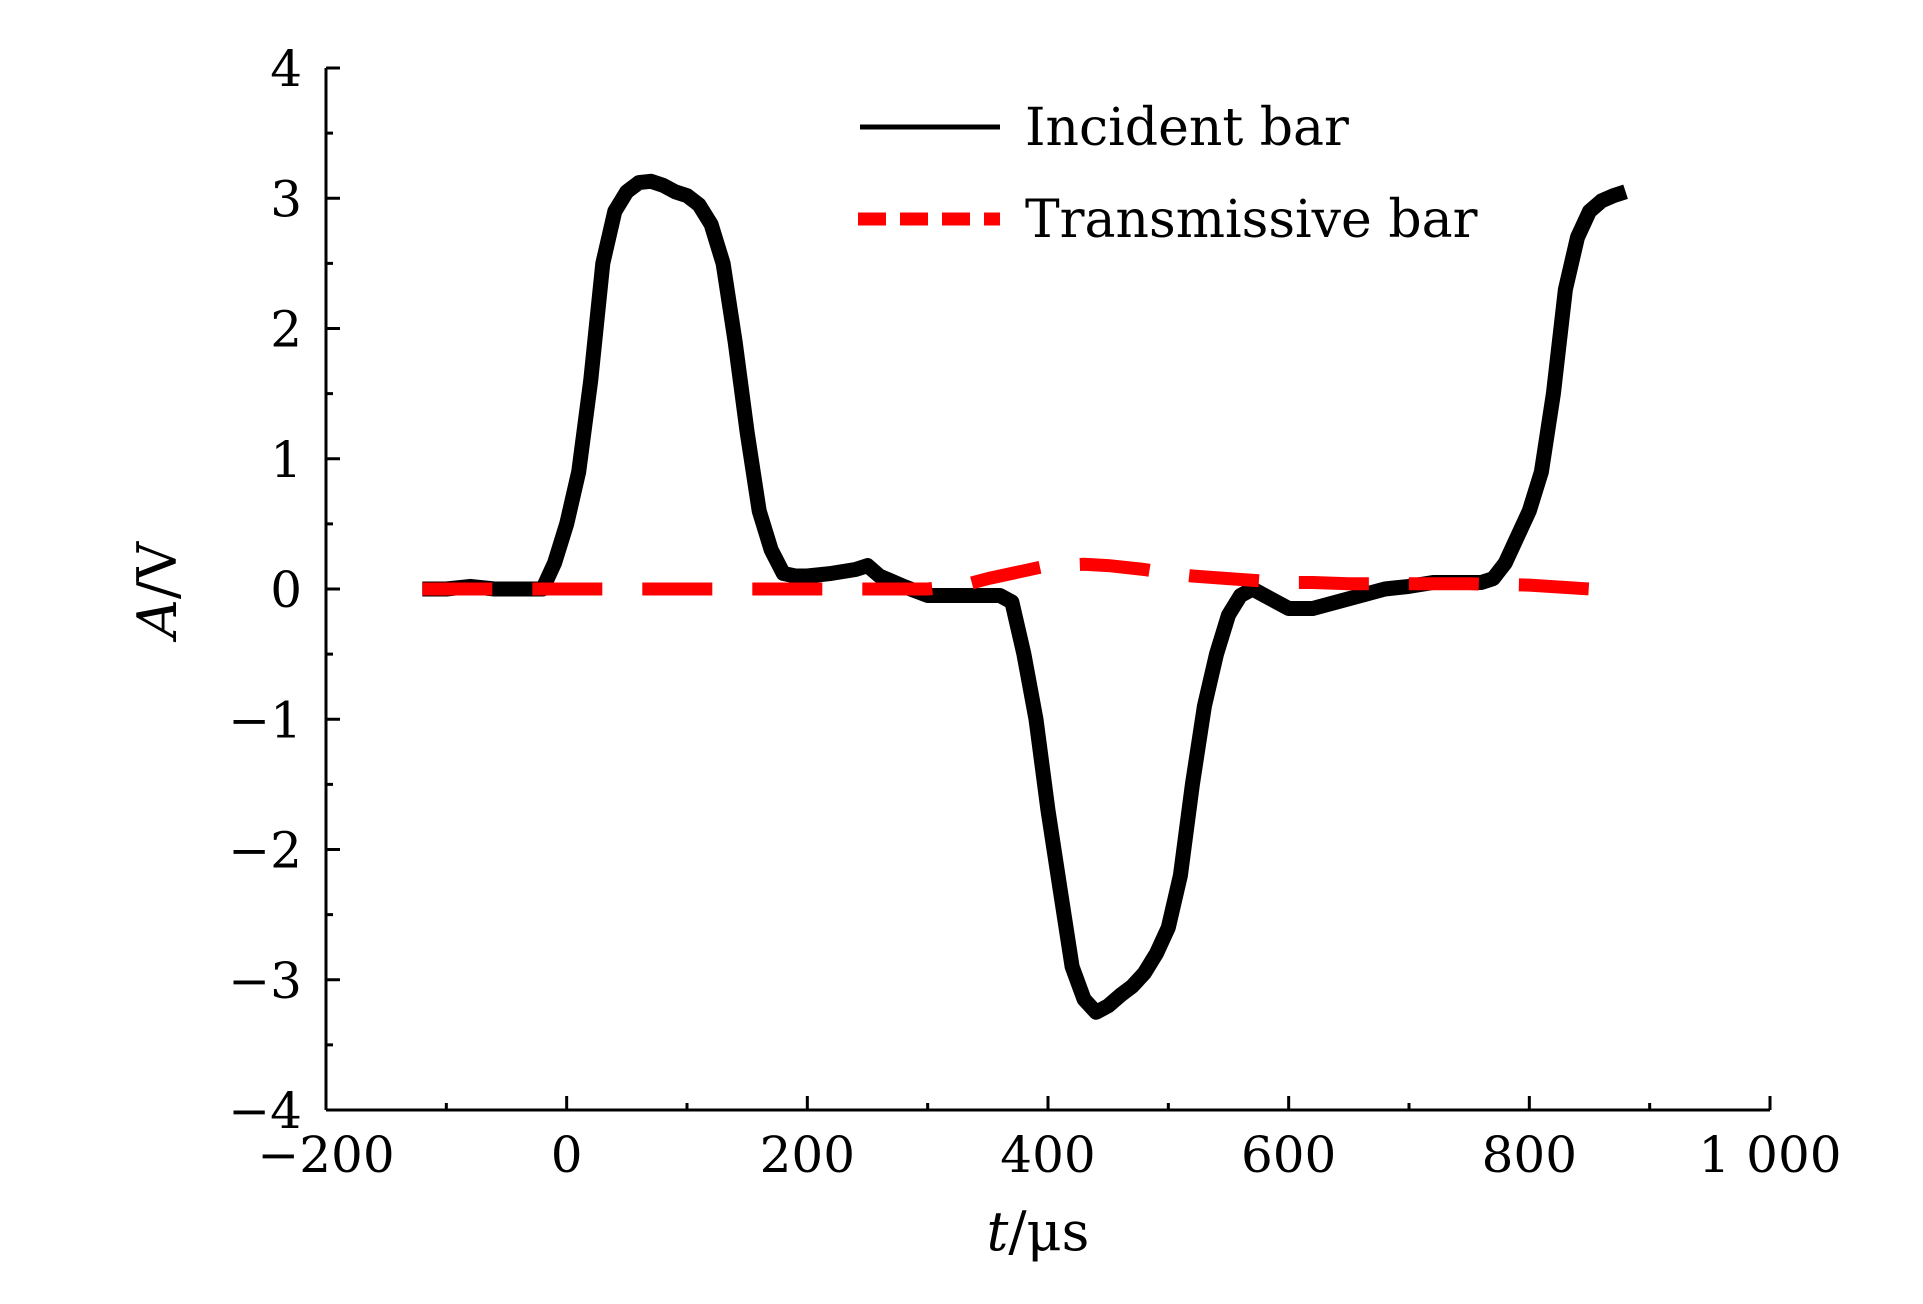 This screenshot has height=1304, width=1923. I want to click on x-tick-label: 0, so click(567, 1155).